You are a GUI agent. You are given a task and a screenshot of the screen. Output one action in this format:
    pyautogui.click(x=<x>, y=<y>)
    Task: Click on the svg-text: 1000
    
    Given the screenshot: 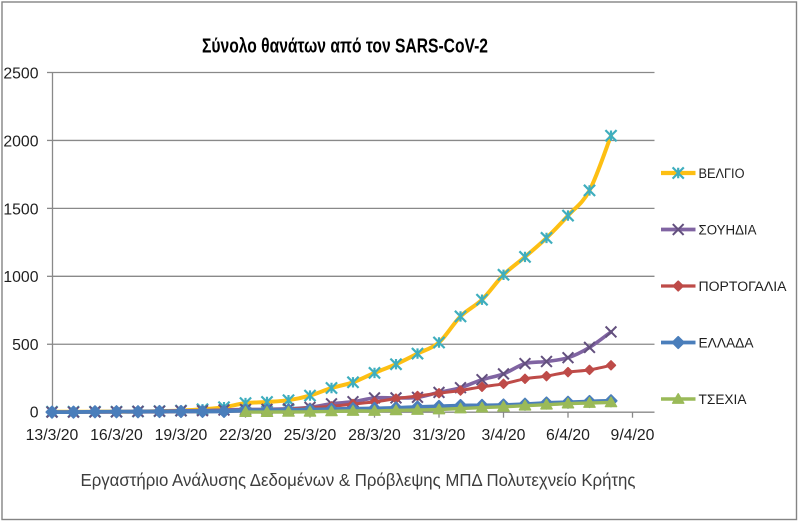 What is the action you would take?
    pyautogui.click(x=20, y=277)
    